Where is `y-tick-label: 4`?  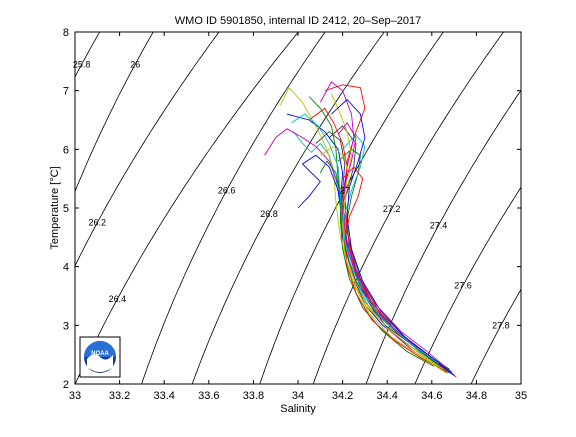 y-tick-label: 4 is located at coordinates (66, 268).